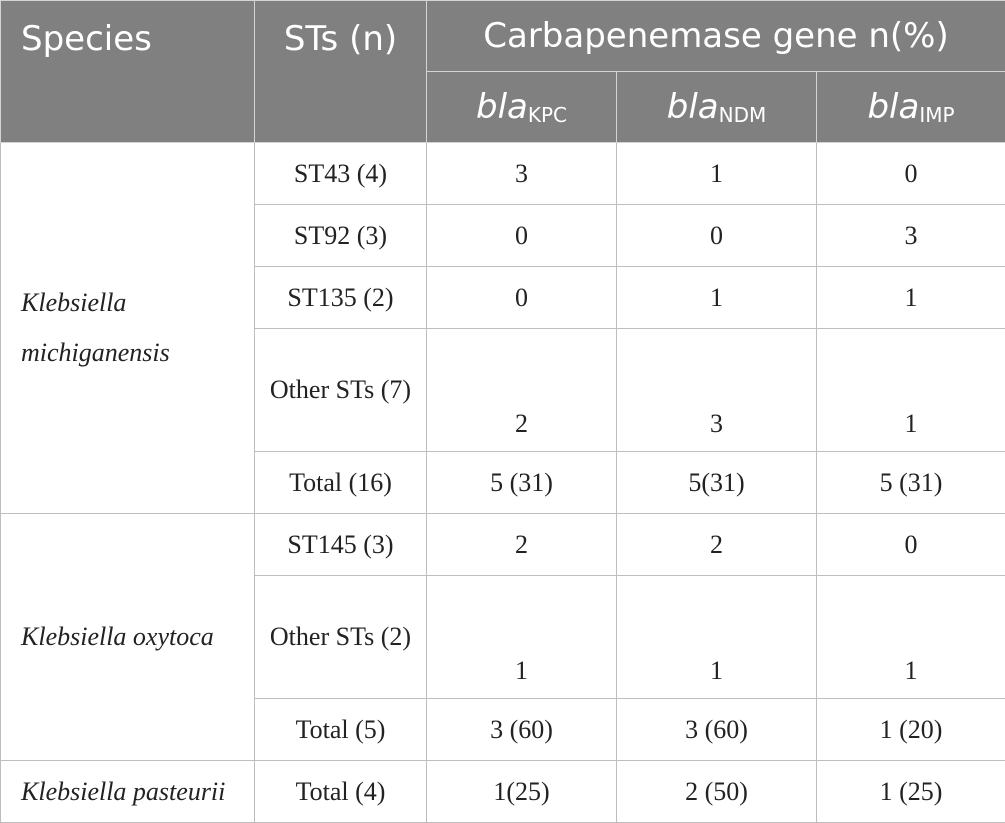  Describe the element at coordinates (717, 236) in the screenshot. I see `ndm-cell: 0` at that location.